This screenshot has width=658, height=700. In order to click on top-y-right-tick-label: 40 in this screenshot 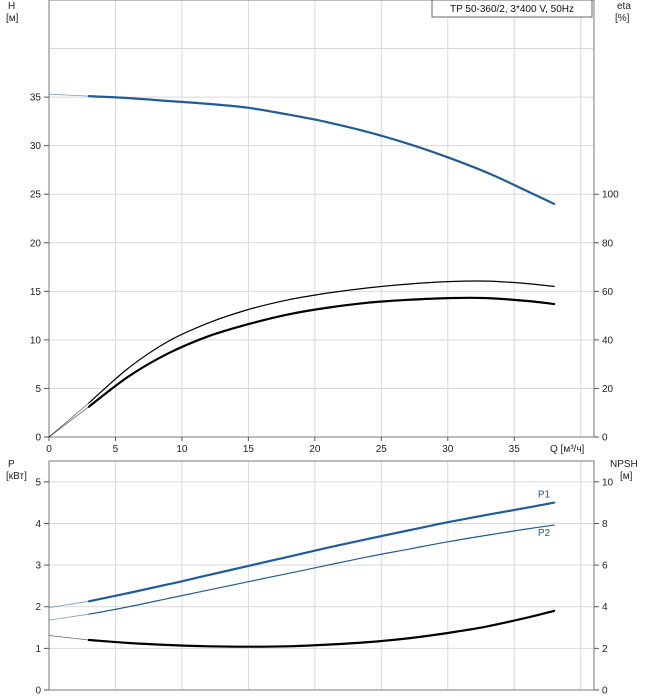, I will do `click(608, 340)`.